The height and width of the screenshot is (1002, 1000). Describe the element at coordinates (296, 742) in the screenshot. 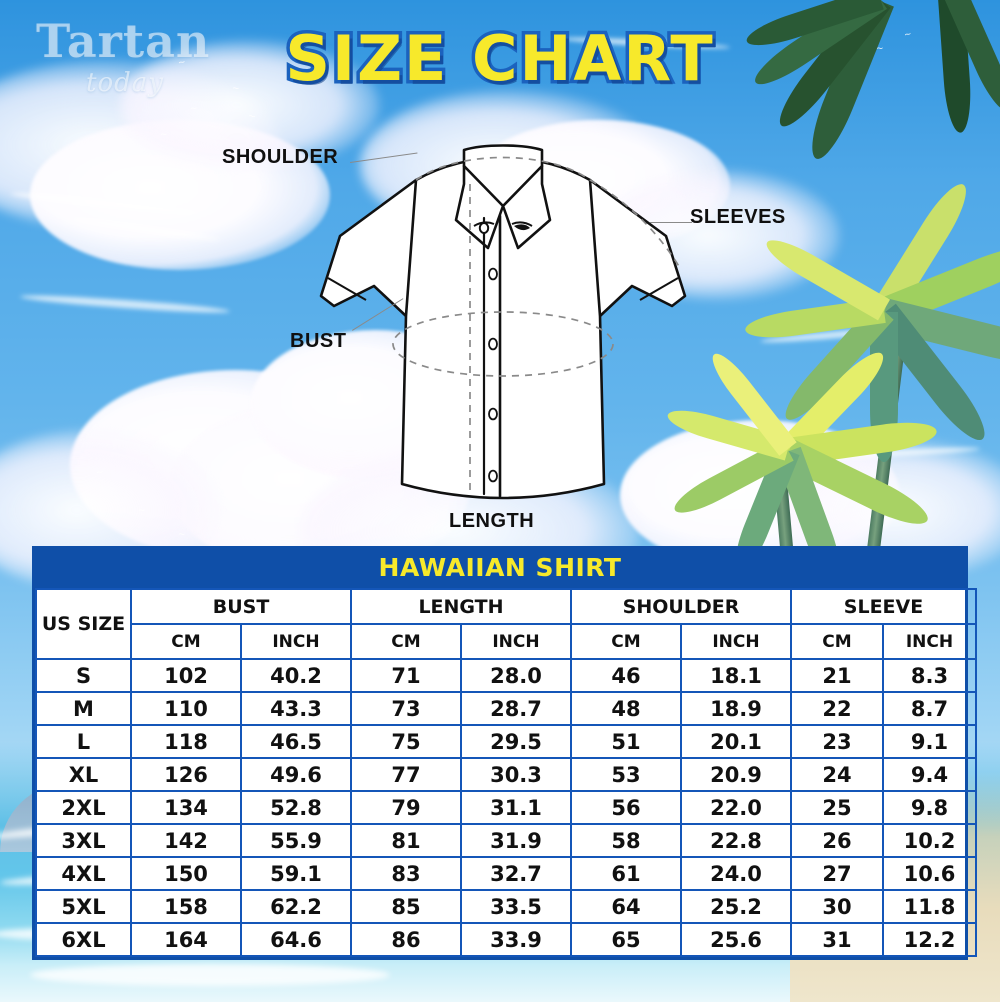

I see `cell-bust-inch: 46.5` at that location.